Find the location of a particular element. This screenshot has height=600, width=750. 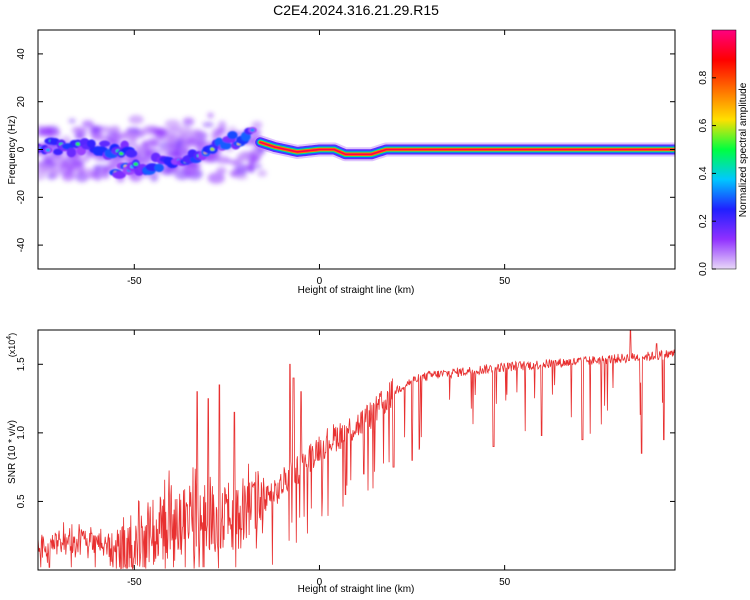

snr-xtick-label: 0 is located at coordinates (320, 582).